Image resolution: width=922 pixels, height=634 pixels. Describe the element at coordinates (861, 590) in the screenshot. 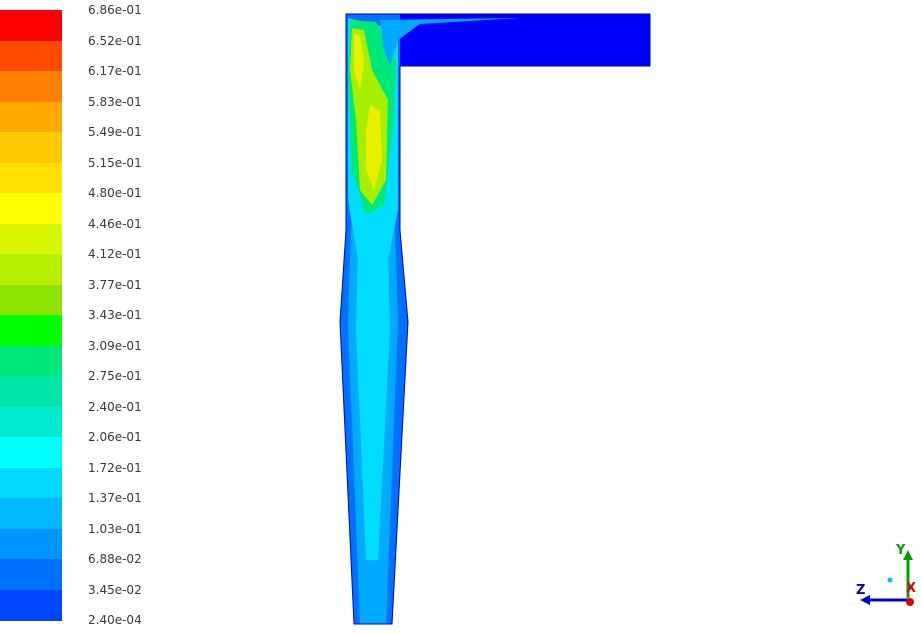

I see `z-axis-label: Z` at that location.